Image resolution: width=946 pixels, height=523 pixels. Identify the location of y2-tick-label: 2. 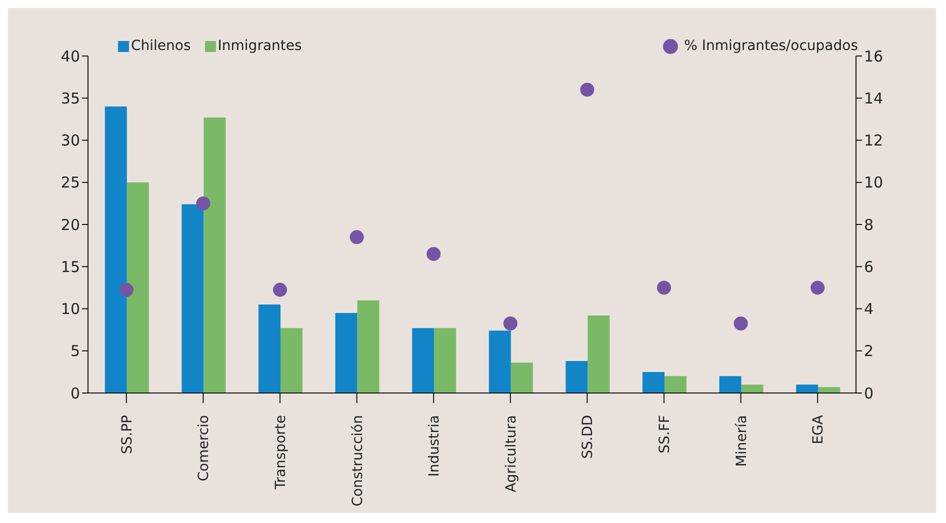
(869, 351).